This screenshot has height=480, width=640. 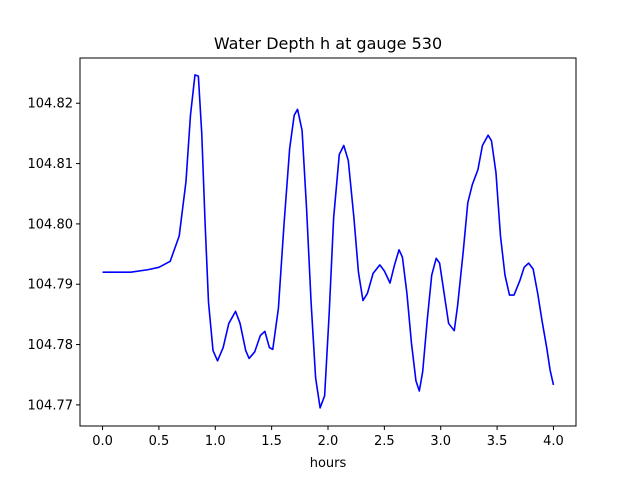 I want to click on x-tick-label: 3.0, so click(x=440, y=441).